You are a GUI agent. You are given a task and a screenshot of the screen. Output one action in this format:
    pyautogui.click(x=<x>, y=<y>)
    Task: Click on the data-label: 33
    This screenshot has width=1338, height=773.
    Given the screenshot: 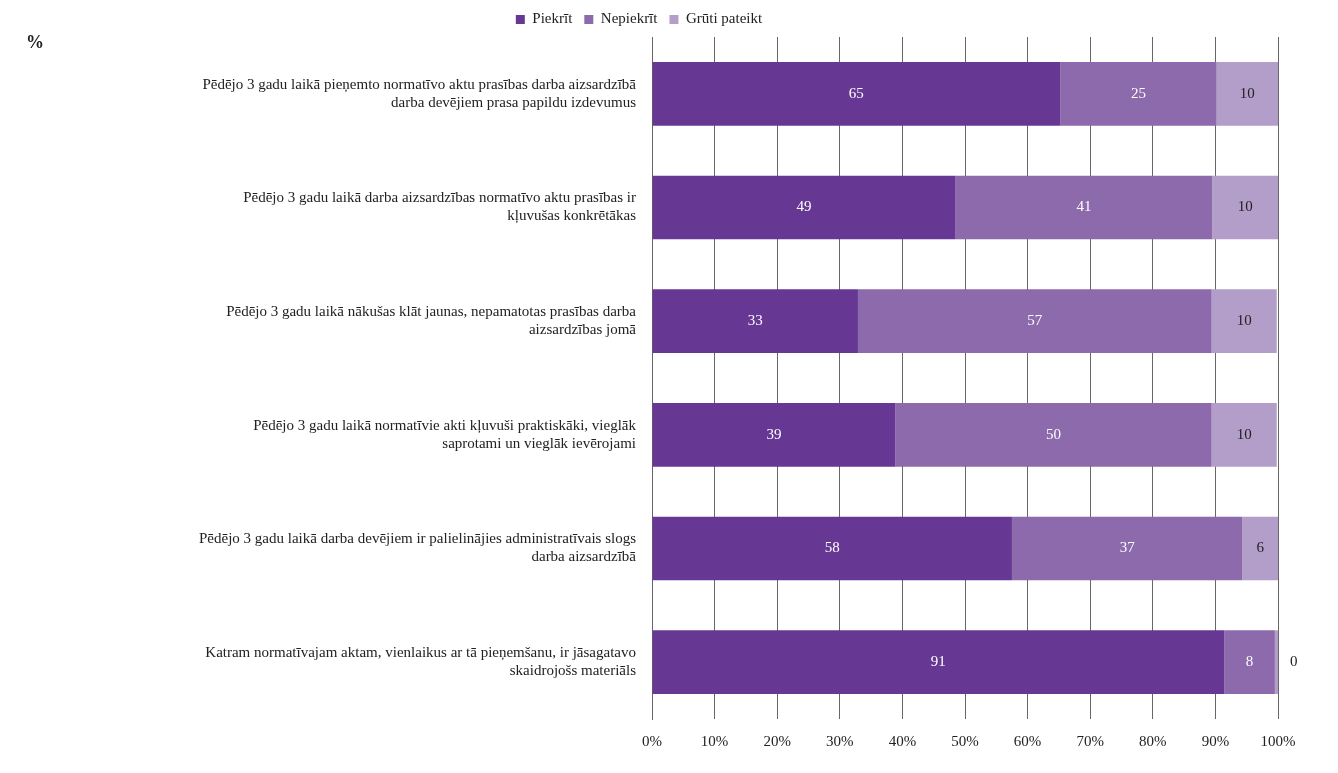 What is the action you would take?
    pyautogui.click(x=755, y=320)
    